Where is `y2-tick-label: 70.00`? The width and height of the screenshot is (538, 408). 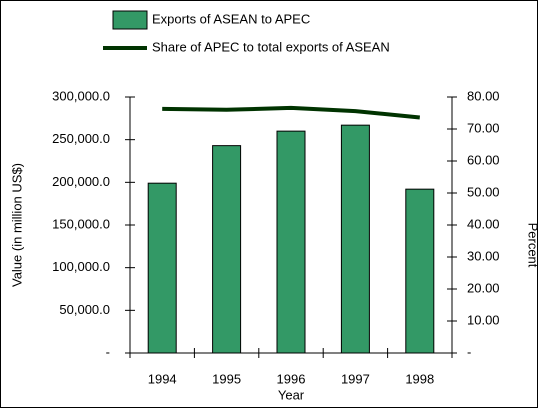 y2-tick-label: 70.00 is located at coordinates (483, 127).